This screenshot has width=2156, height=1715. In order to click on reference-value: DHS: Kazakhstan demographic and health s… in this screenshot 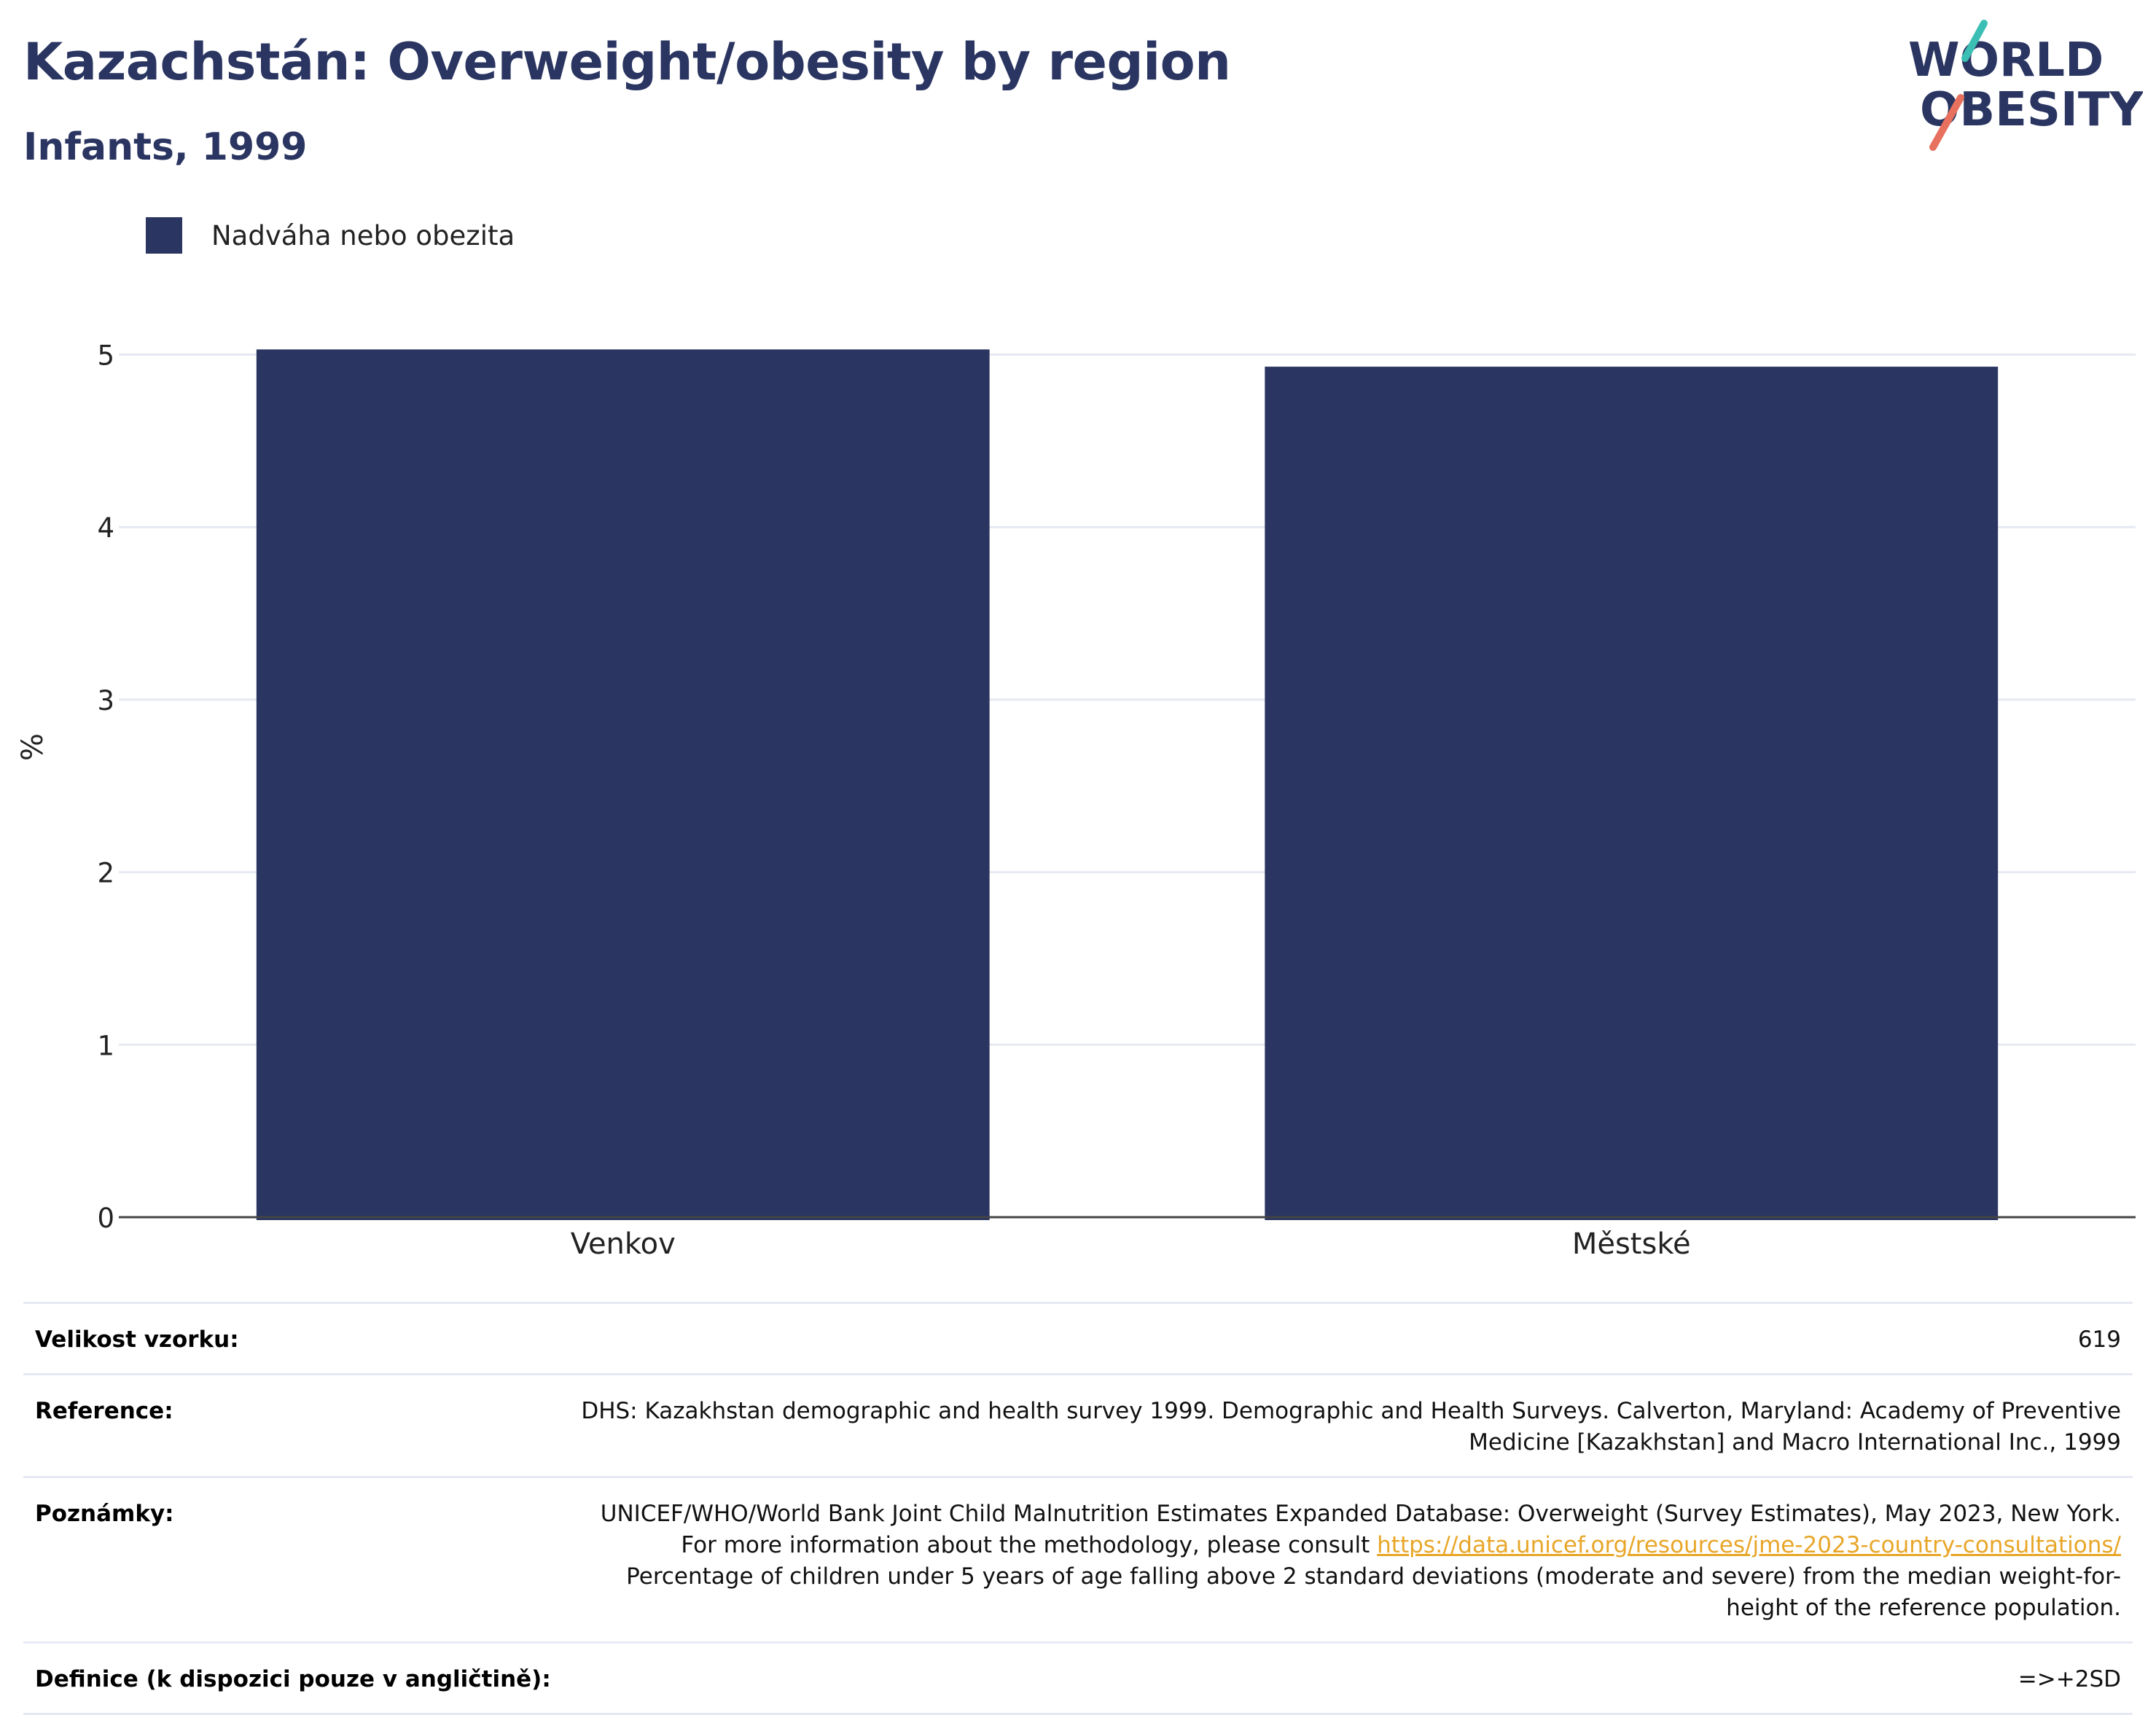, I will do `click(1351, 1427)`.